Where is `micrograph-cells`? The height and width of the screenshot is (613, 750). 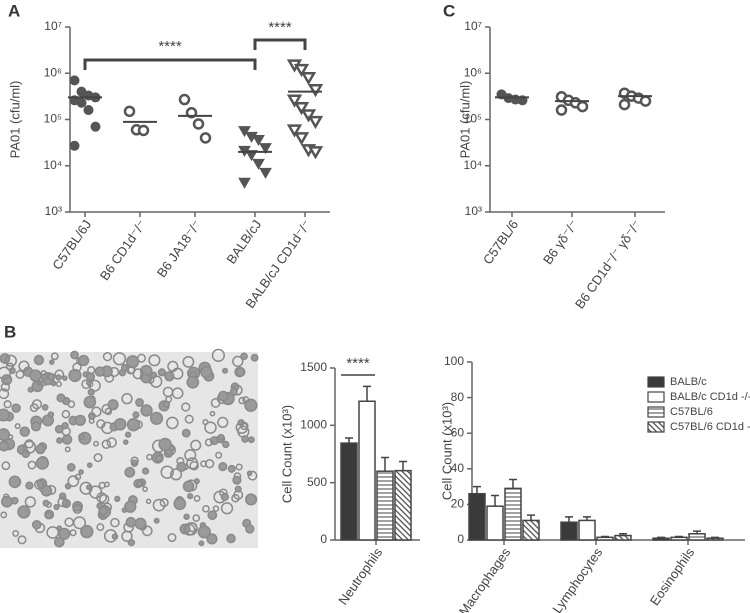
micrograph-cells is located at coordinates (129, 448).